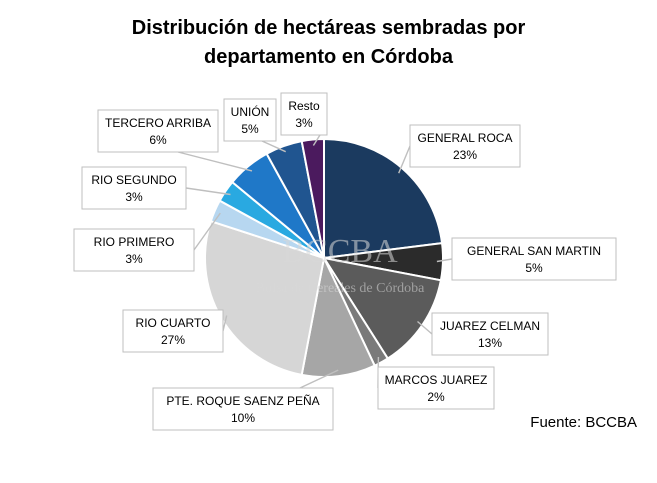 The image size is (657, 483). I want to click on leader-line-general-san-martin, so click(444, 260).